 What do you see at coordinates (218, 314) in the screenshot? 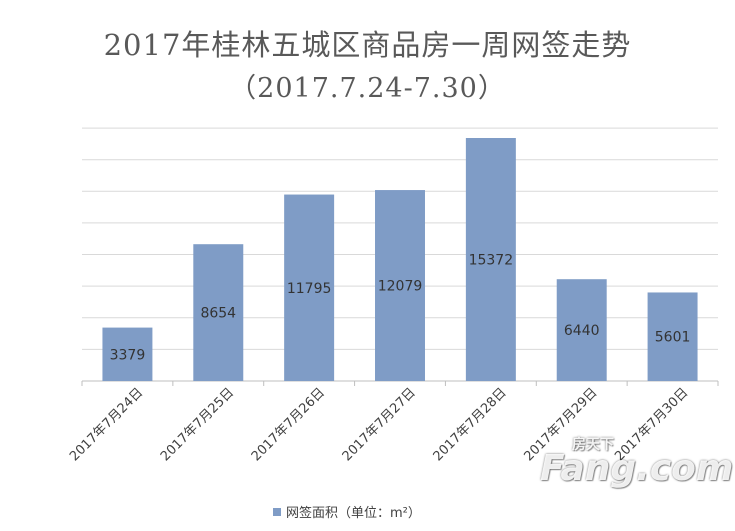
I see `data-label: 8654` at bounding box center [218, 314].